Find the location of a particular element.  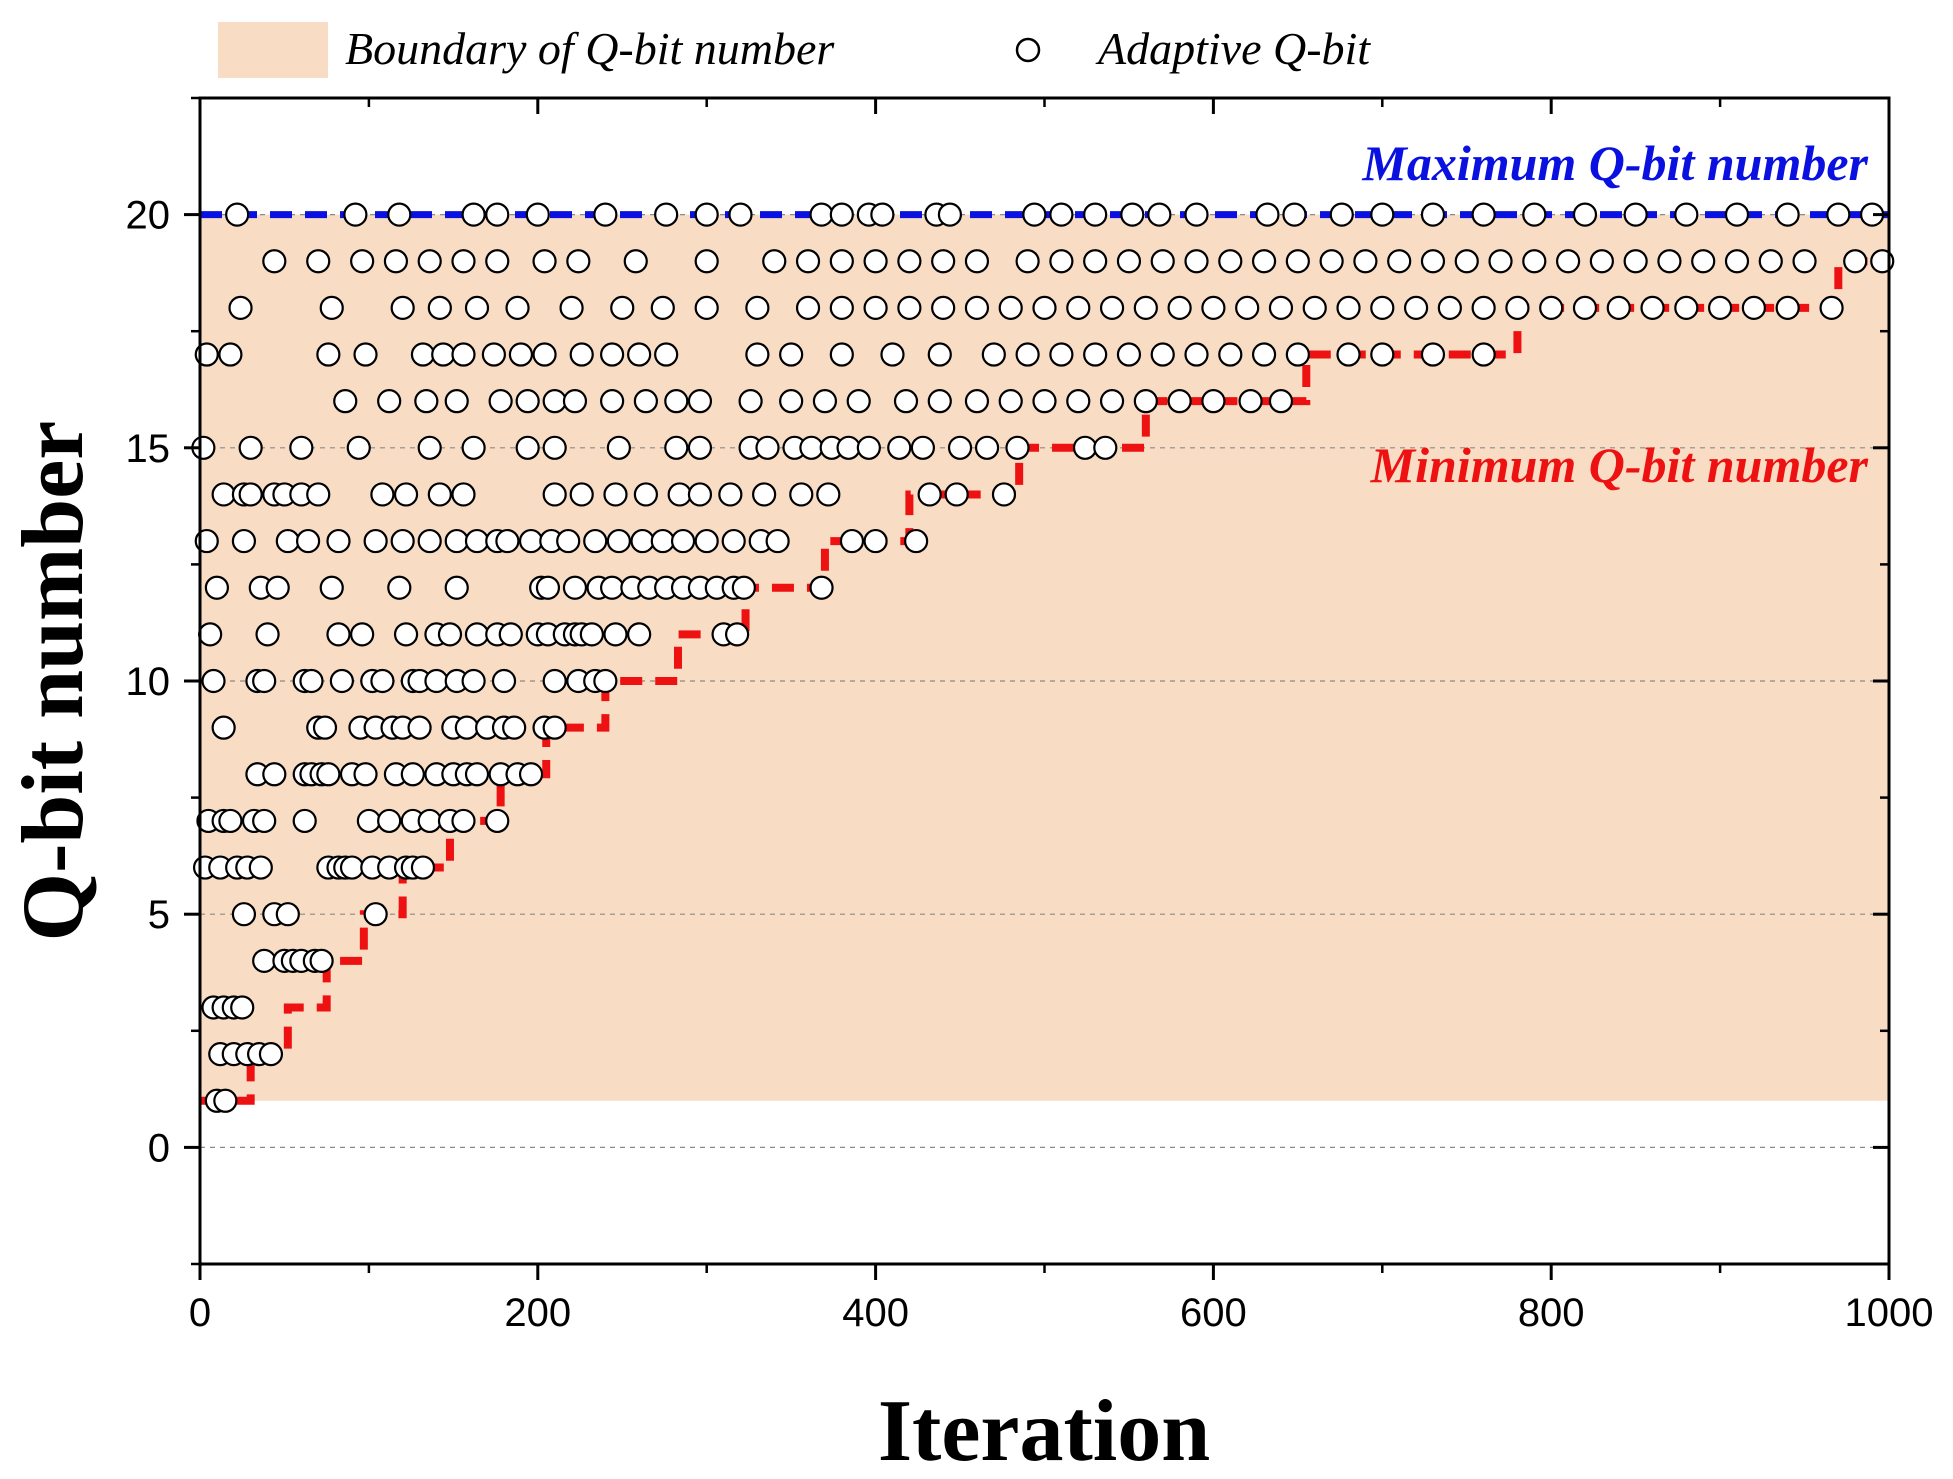

x-tick-label: 0 is located at coordinates (200, 1313).